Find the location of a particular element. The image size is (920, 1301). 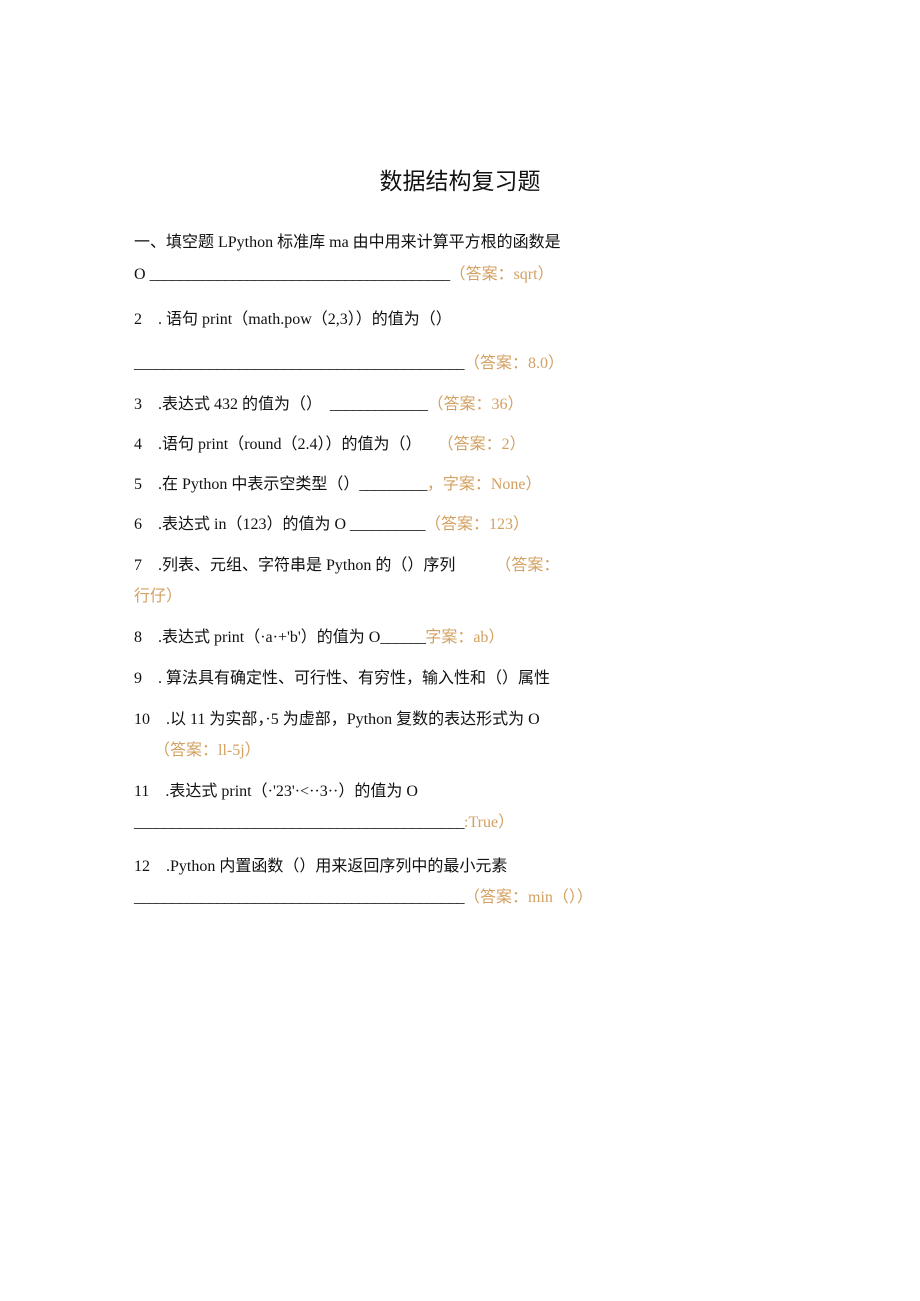

question-text: 7 .列表、元组、字符串是 Python 的（）序列 is located at coordinates (319, 565).